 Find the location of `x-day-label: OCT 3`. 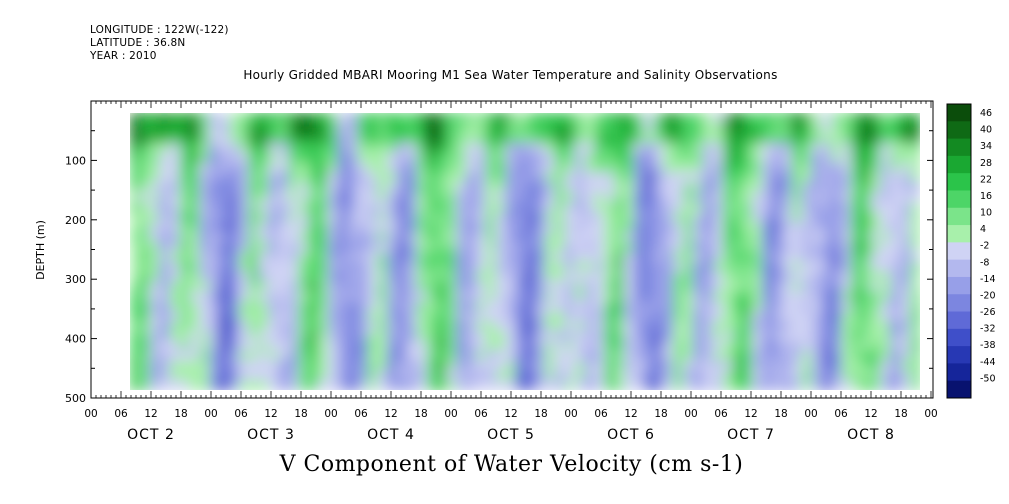

x-day-label: OCT 3 is located at coordinates (271, 435).